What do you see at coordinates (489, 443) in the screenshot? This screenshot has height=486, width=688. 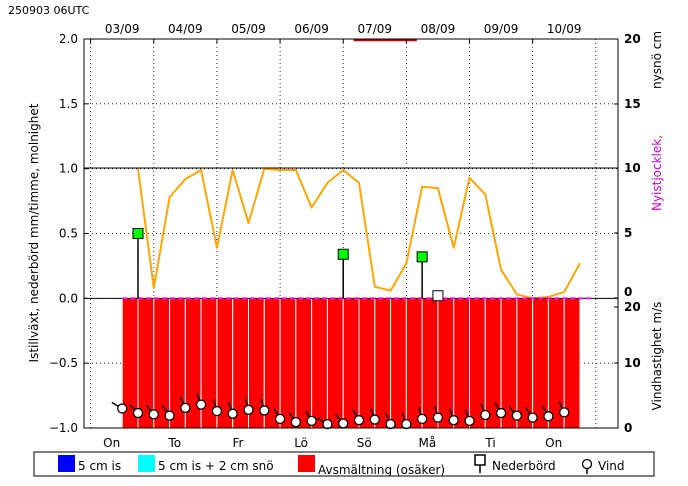 I see `day-label: Ti` at bounding box center [489, 443].